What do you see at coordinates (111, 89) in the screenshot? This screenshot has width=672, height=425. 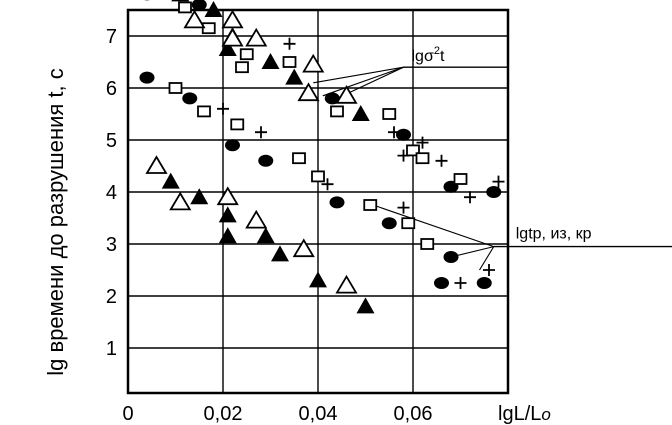 I see `y-tick-label: 6` at bounding box center [111, 89].